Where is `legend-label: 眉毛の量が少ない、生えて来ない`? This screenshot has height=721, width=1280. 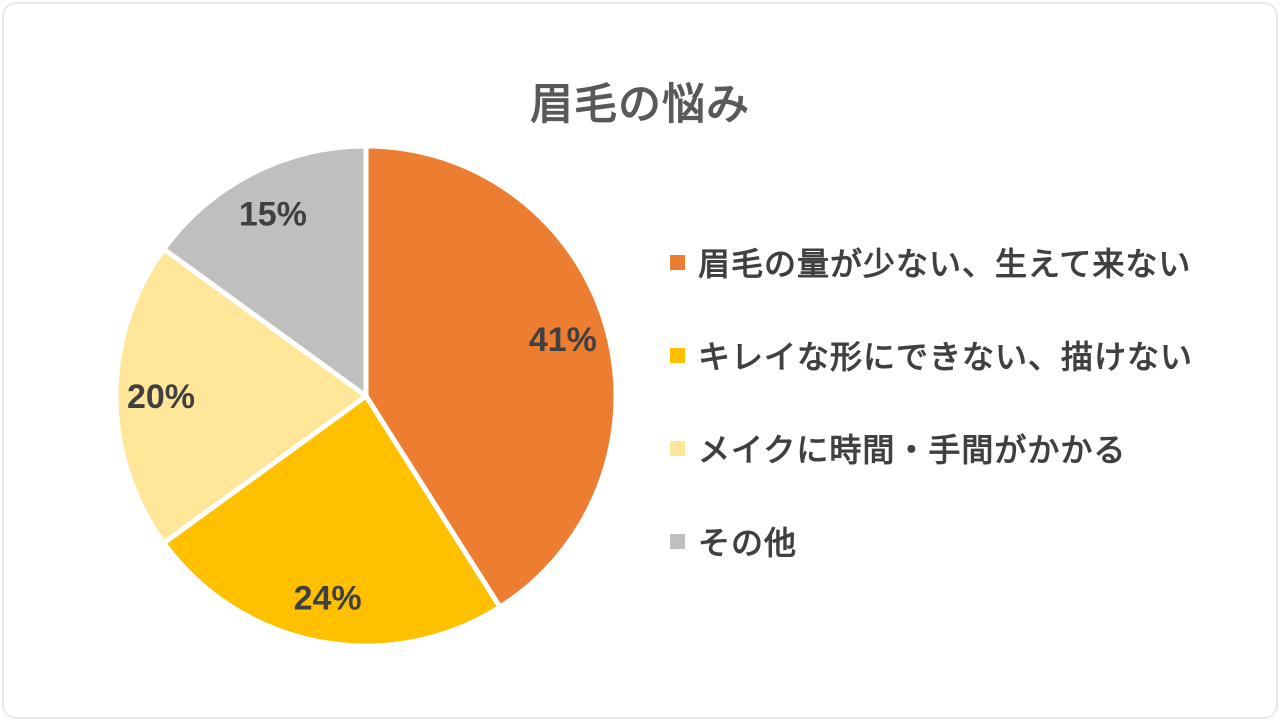
legend-label: 眉毛の量が少ない、生えて来ない is located at coordinates (945, 264).